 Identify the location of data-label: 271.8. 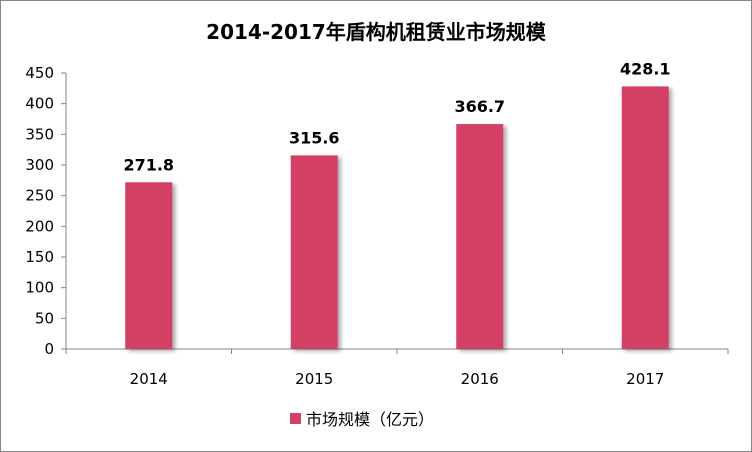
(148, 164).